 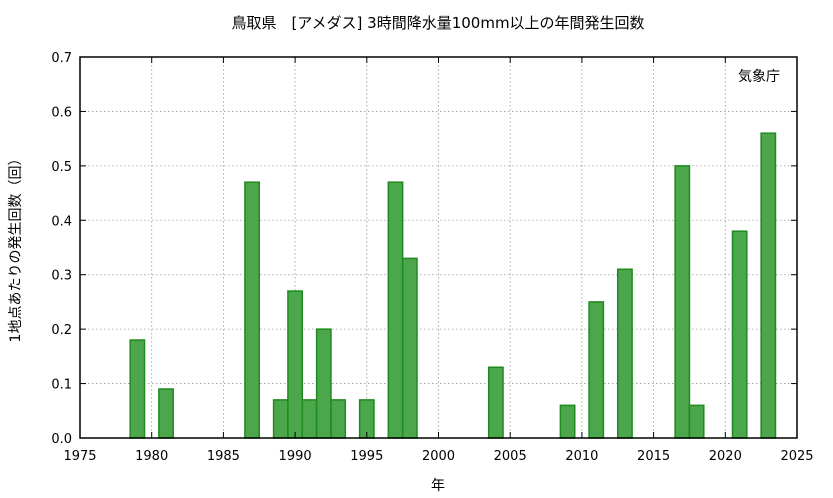 What do you see at coordinates (295, 456) in the screenshot?
I see `x-tick-label: 1990` at bounding box center [295, 456].